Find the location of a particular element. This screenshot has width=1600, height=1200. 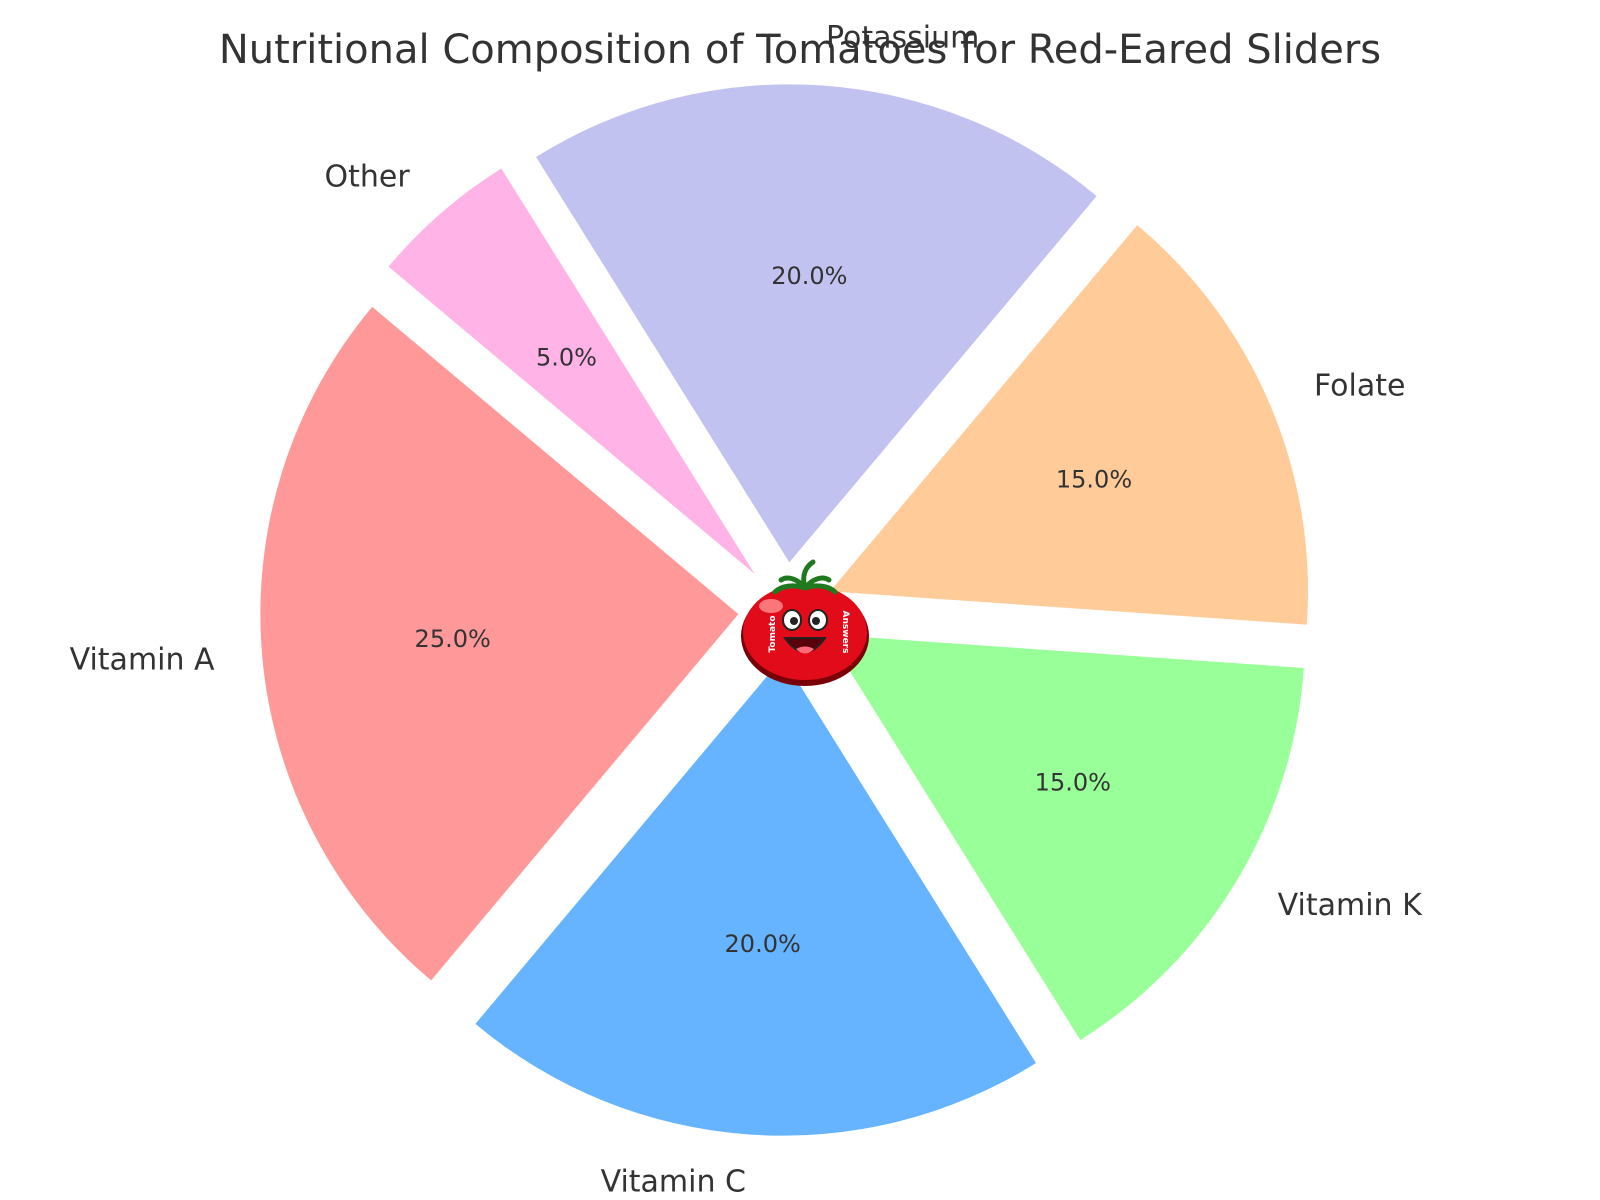

pie-slice-folate is located at coordinates (1069, 425).